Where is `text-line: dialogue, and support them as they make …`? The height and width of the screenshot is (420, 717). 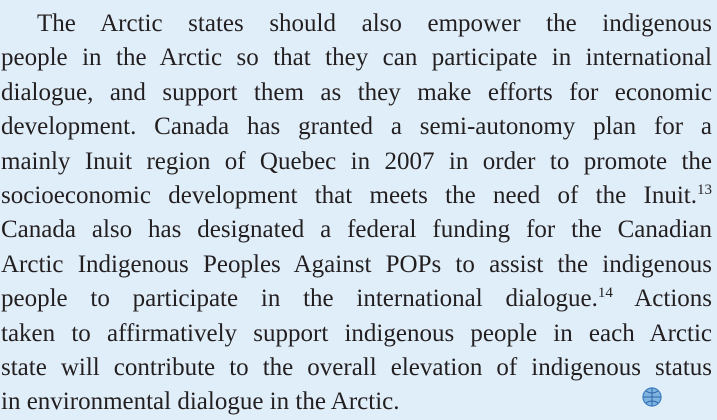
text-line: dialogue, and support them as they make … is located at coordinates (356, 93).